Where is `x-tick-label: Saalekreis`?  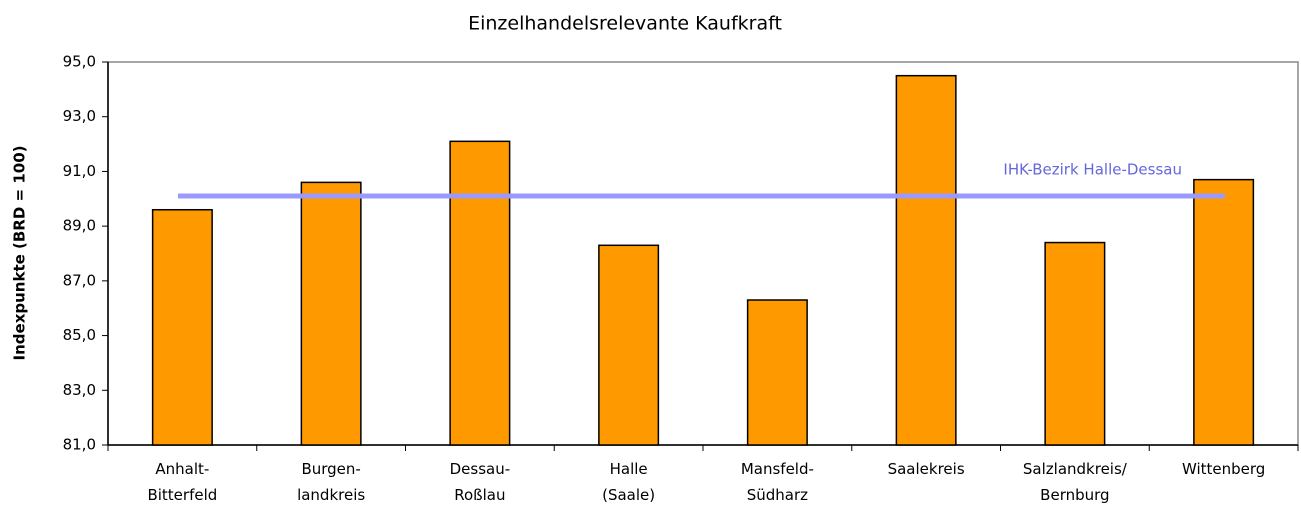 x-tick-label: Saalekreis is located at coordinates (926, 469).